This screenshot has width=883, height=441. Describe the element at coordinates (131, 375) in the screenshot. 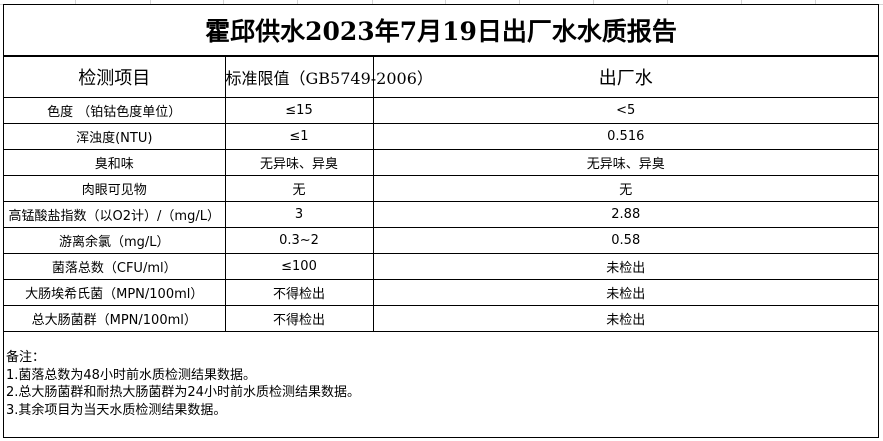

I see `note-line: 1.菌落总数为48小时前水质检测结果数据。` at that location.